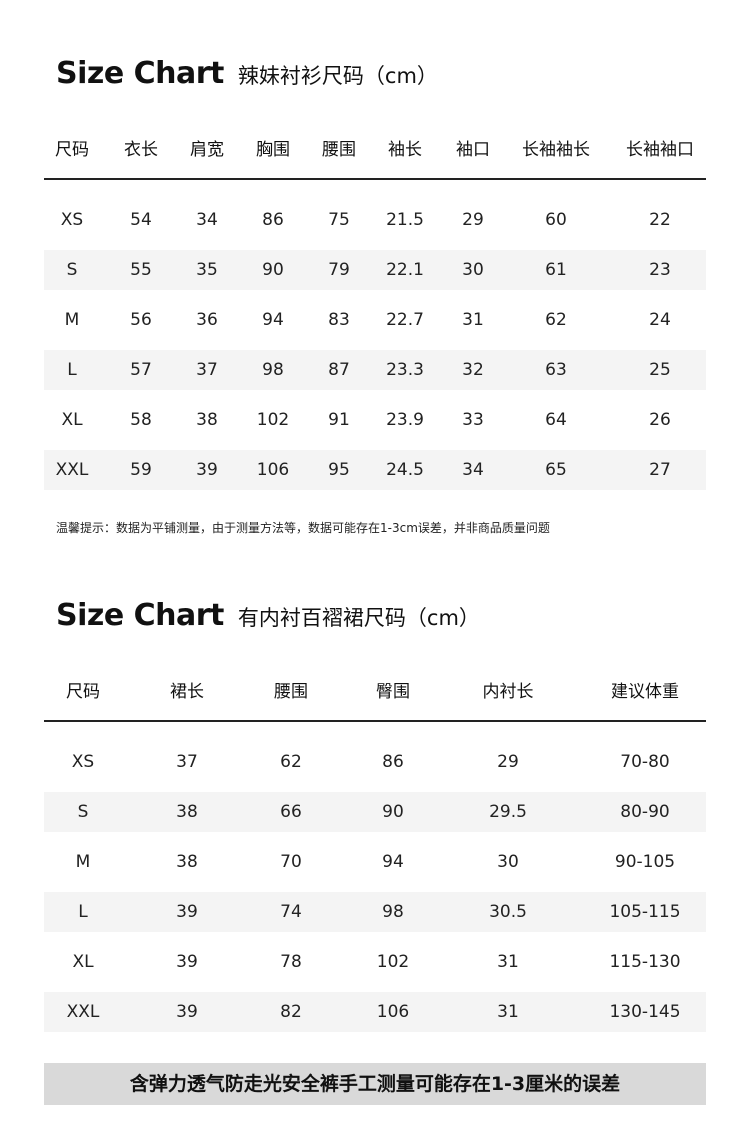 The width and height of the screenshot is (750, 1148). What do you see at coordinates (83, 812) in the screenshot?
I see `table-cell: S` at bounding box center [83, 812].